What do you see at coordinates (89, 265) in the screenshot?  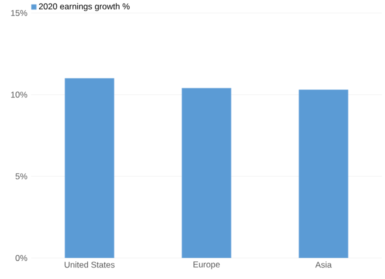 I see `x-tick-label: United States` at bounding box center [89, 265].